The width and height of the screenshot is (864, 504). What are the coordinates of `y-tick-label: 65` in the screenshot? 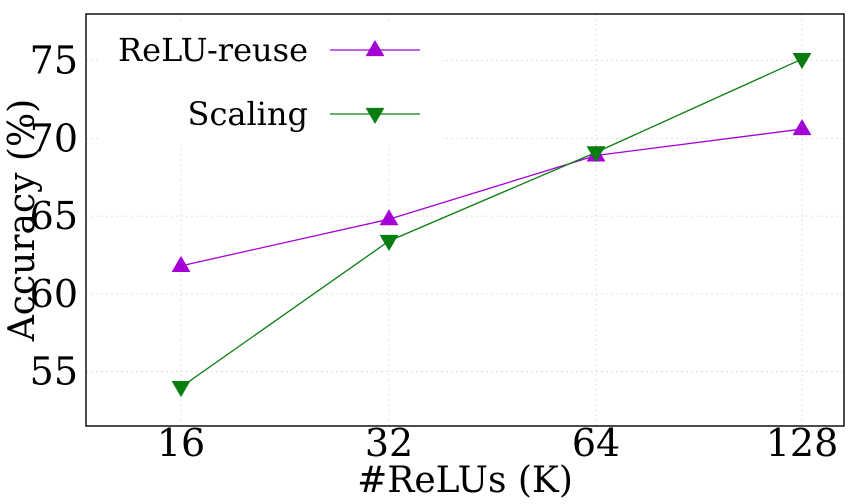 It's located at (54, 216).